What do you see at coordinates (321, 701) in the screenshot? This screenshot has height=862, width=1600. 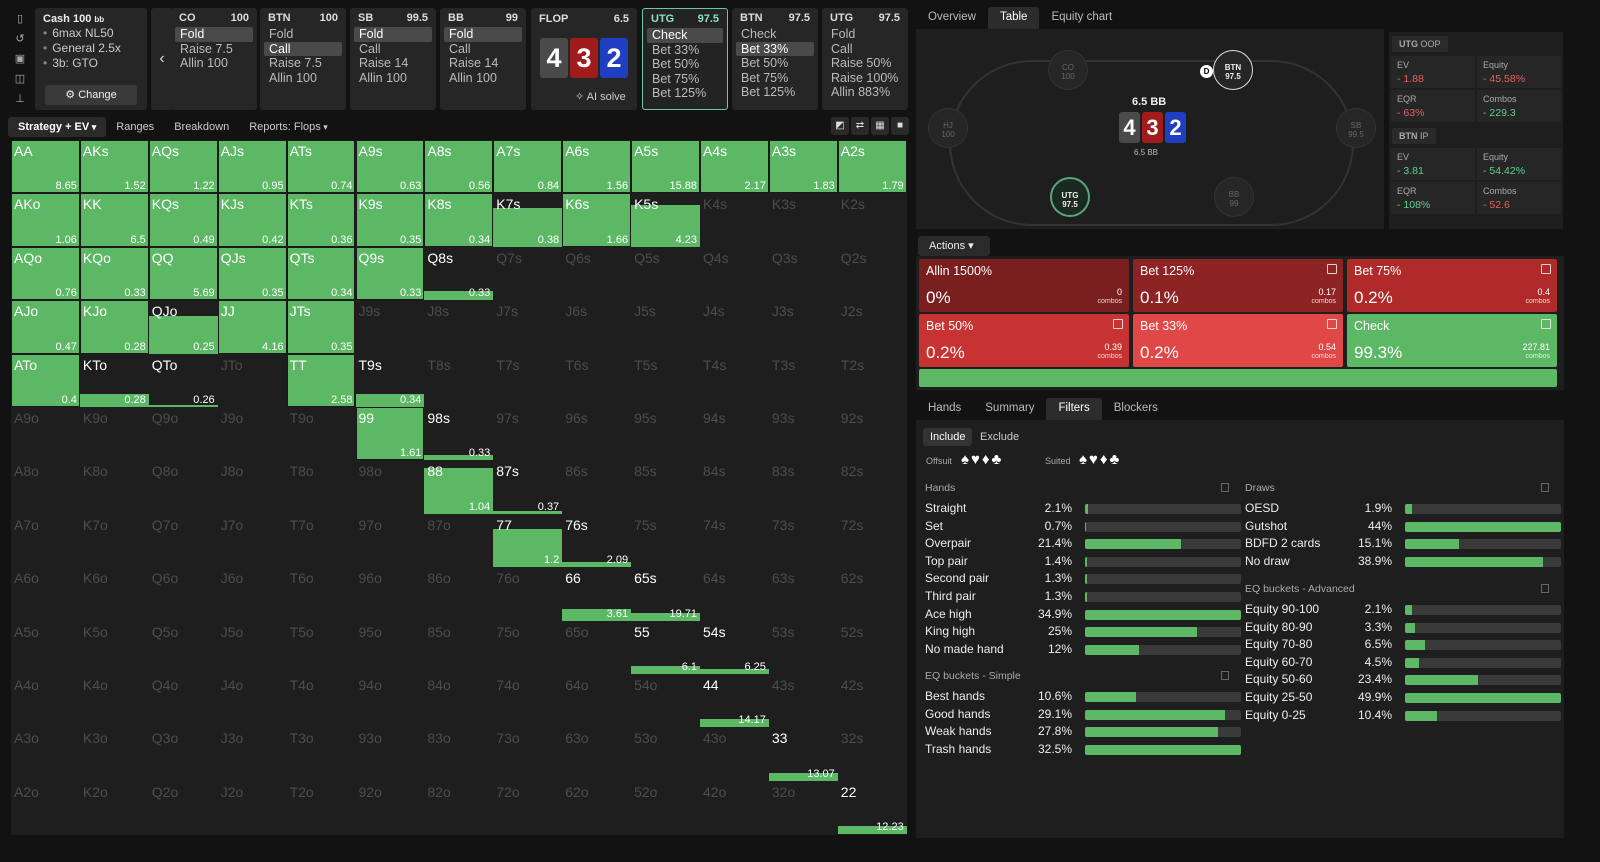 I see `hand-cell: T4o` at bounding box center [321, 701].